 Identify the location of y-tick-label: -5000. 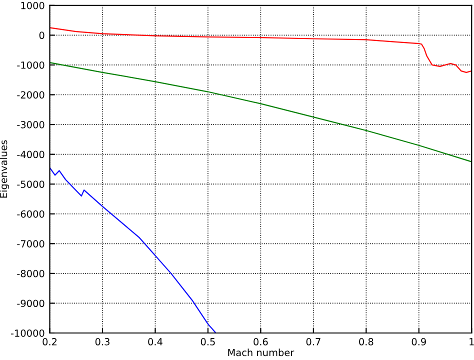
(30, 184).